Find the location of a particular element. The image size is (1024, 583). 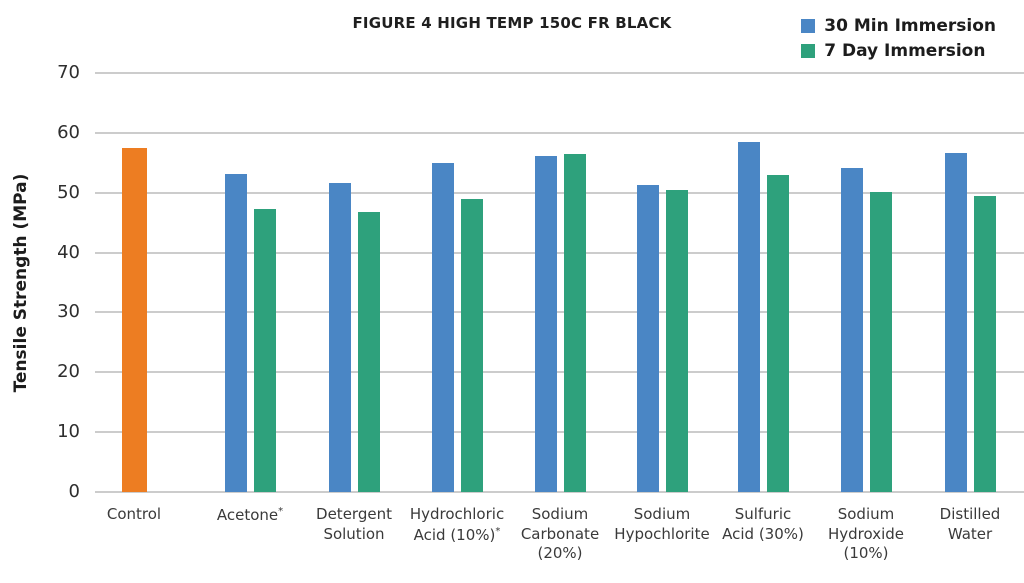

legend-label: 30 Min Immersion is located at coordinates (910, 26).